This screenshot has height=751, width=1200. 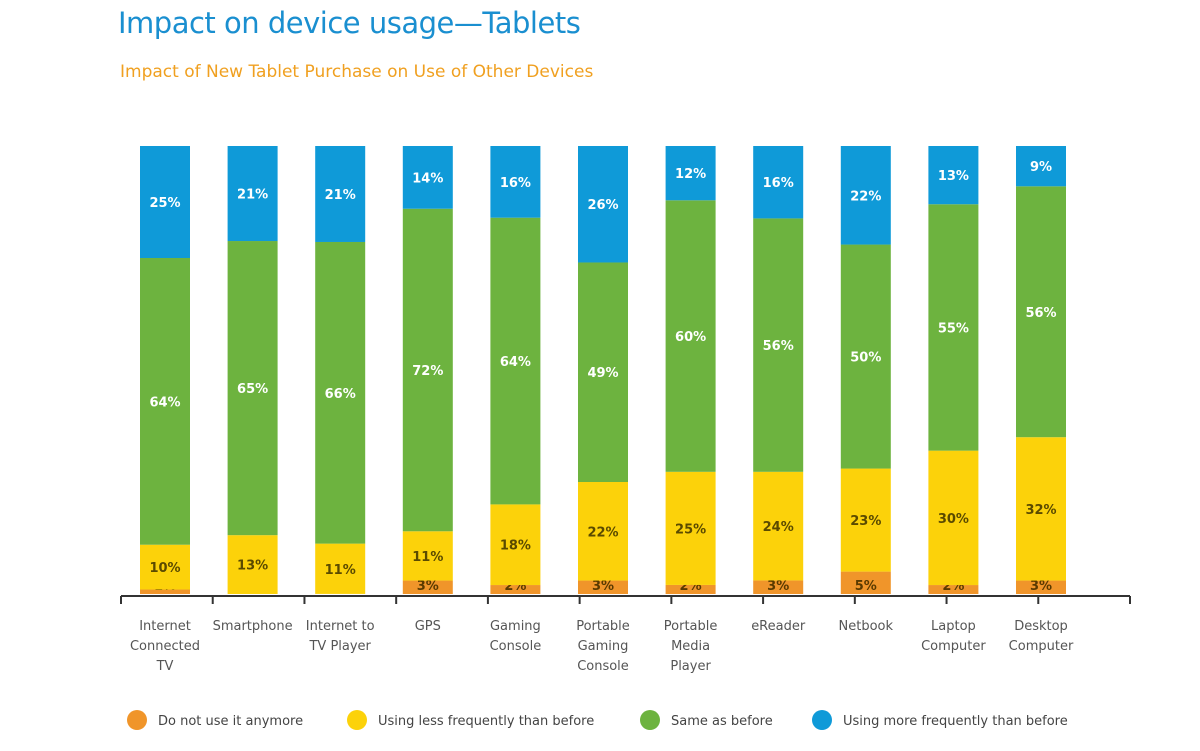 What do you see at coordinates (690, 646) in the screenshot?
I see `category-label: Media` at bounding box center [690, 646].